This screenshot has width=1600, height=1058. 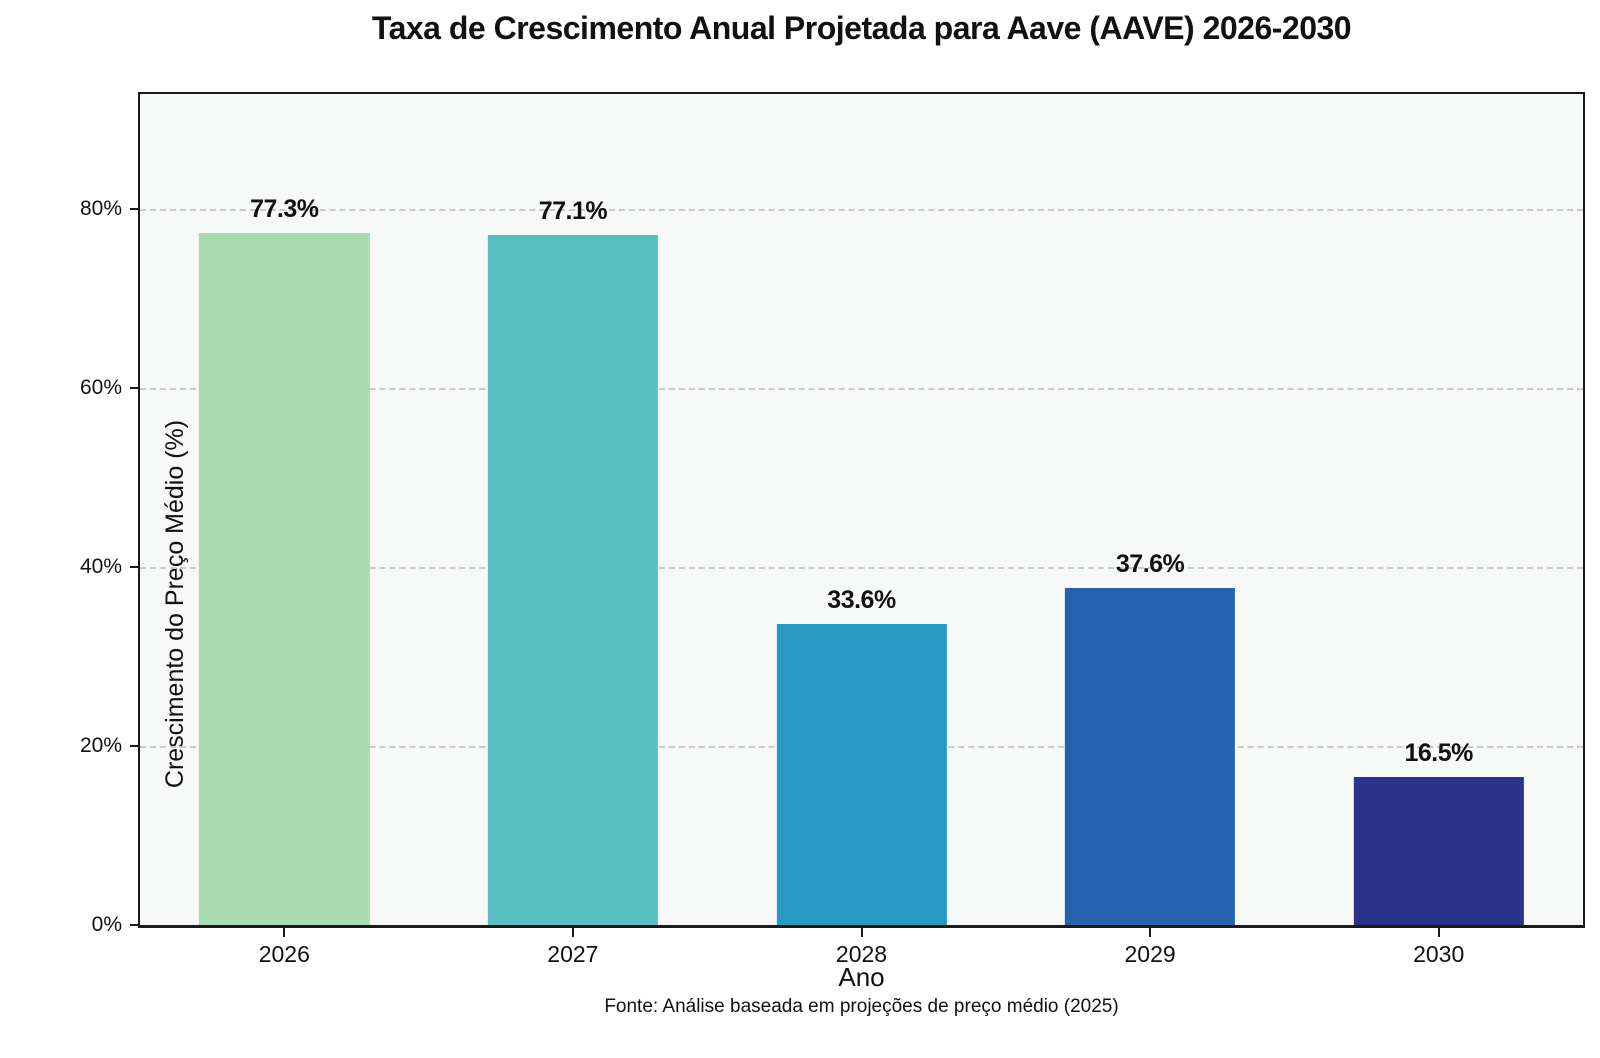 I want to click on y-tick-label: 0%, so click(x=106, y=924).